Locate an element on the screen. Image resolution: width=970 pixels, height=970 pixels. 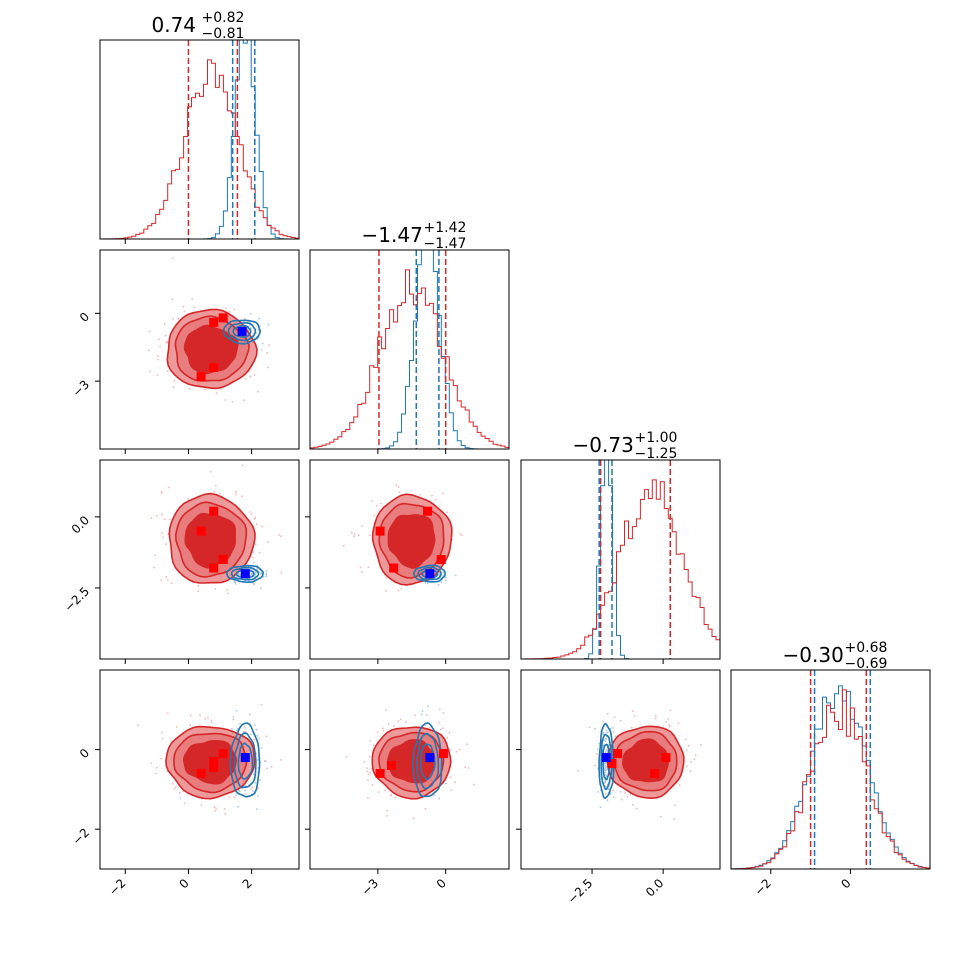
panel-title-0: 0.74 is located at coordinates (174, 25).